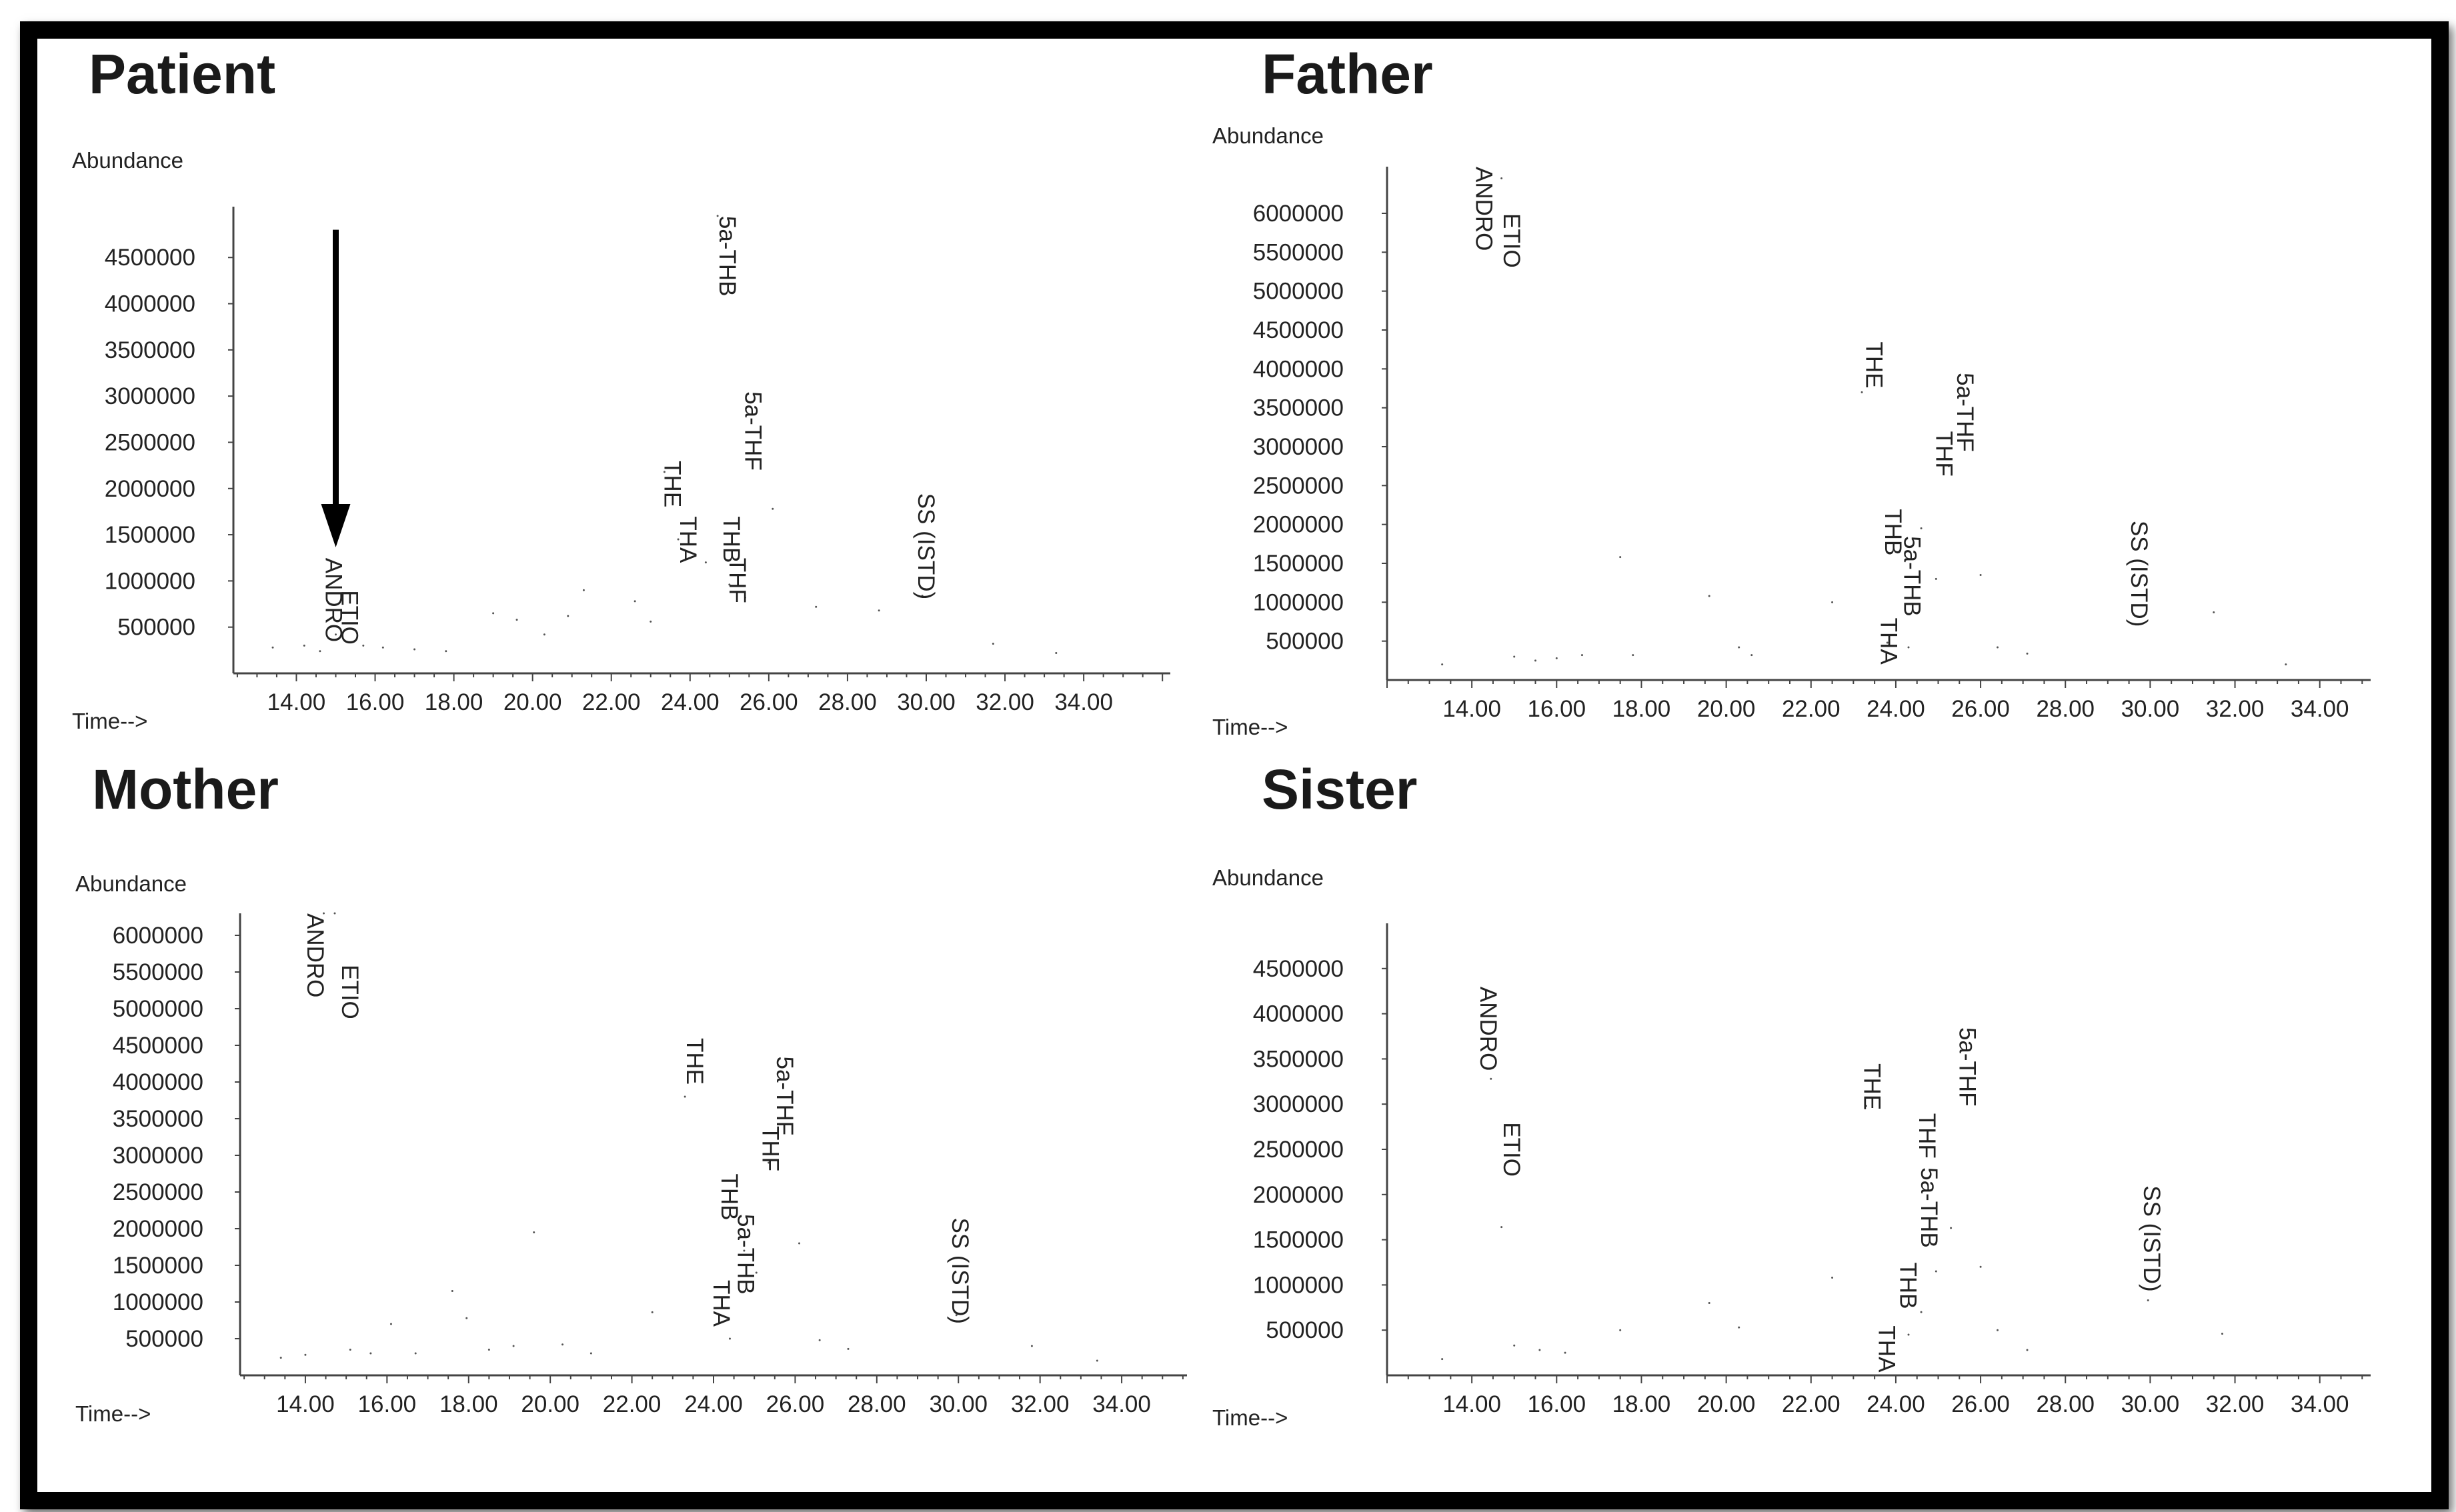 This screenshot has height=1512, width=2456. Describe the element at coordinates (688, 539) in the screenshot. I see `peak-annotation: THA` at that location.